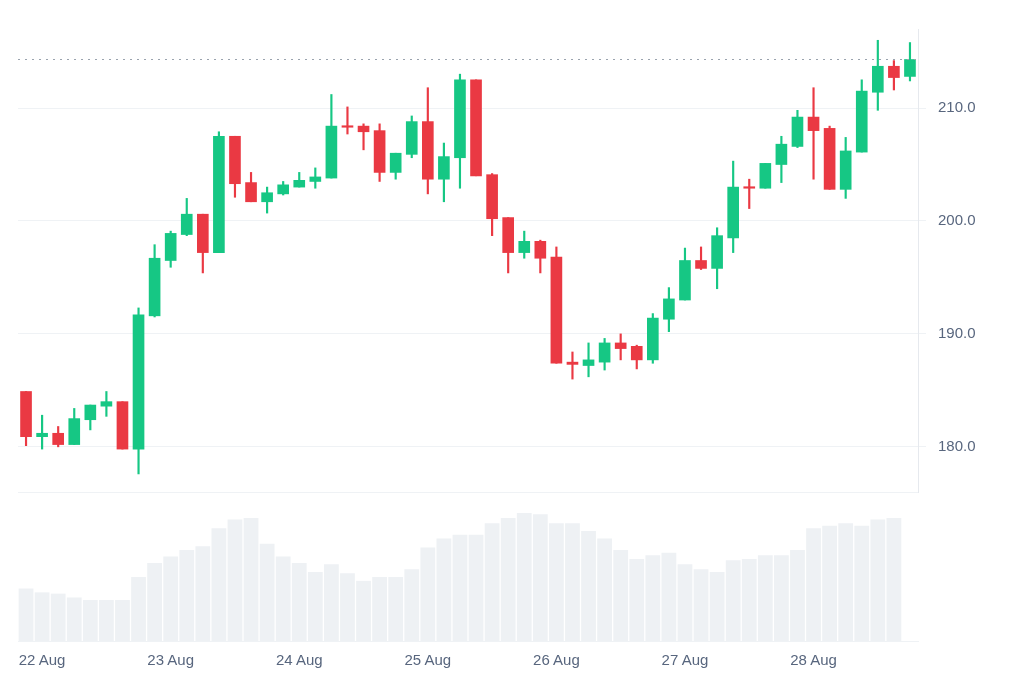 The height and width of the screenshot is (683, 1024). What do you see at coordinates (299, 660) in the screenshot?
I see `x-tick-label: 24 Aug` at bounding box center [299, 660].